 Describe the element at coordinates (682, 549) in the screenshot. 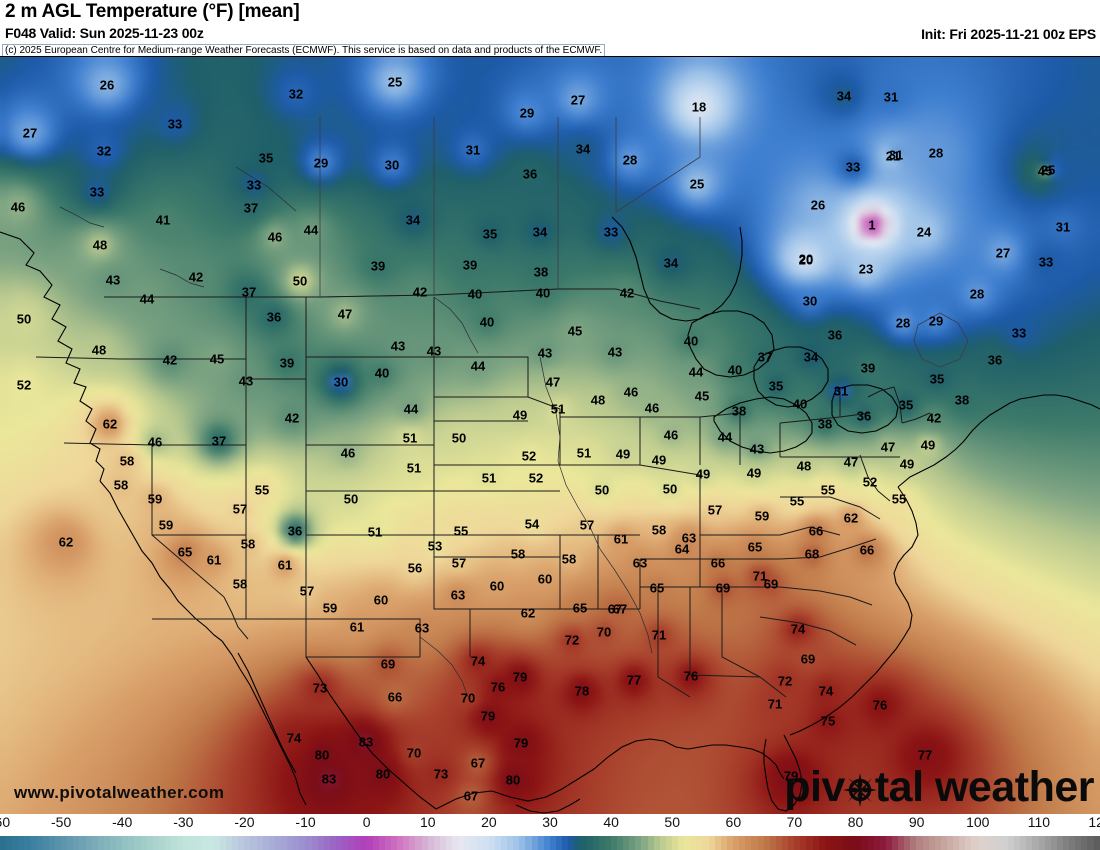

I see `temperature-value-label: 64` at that location.